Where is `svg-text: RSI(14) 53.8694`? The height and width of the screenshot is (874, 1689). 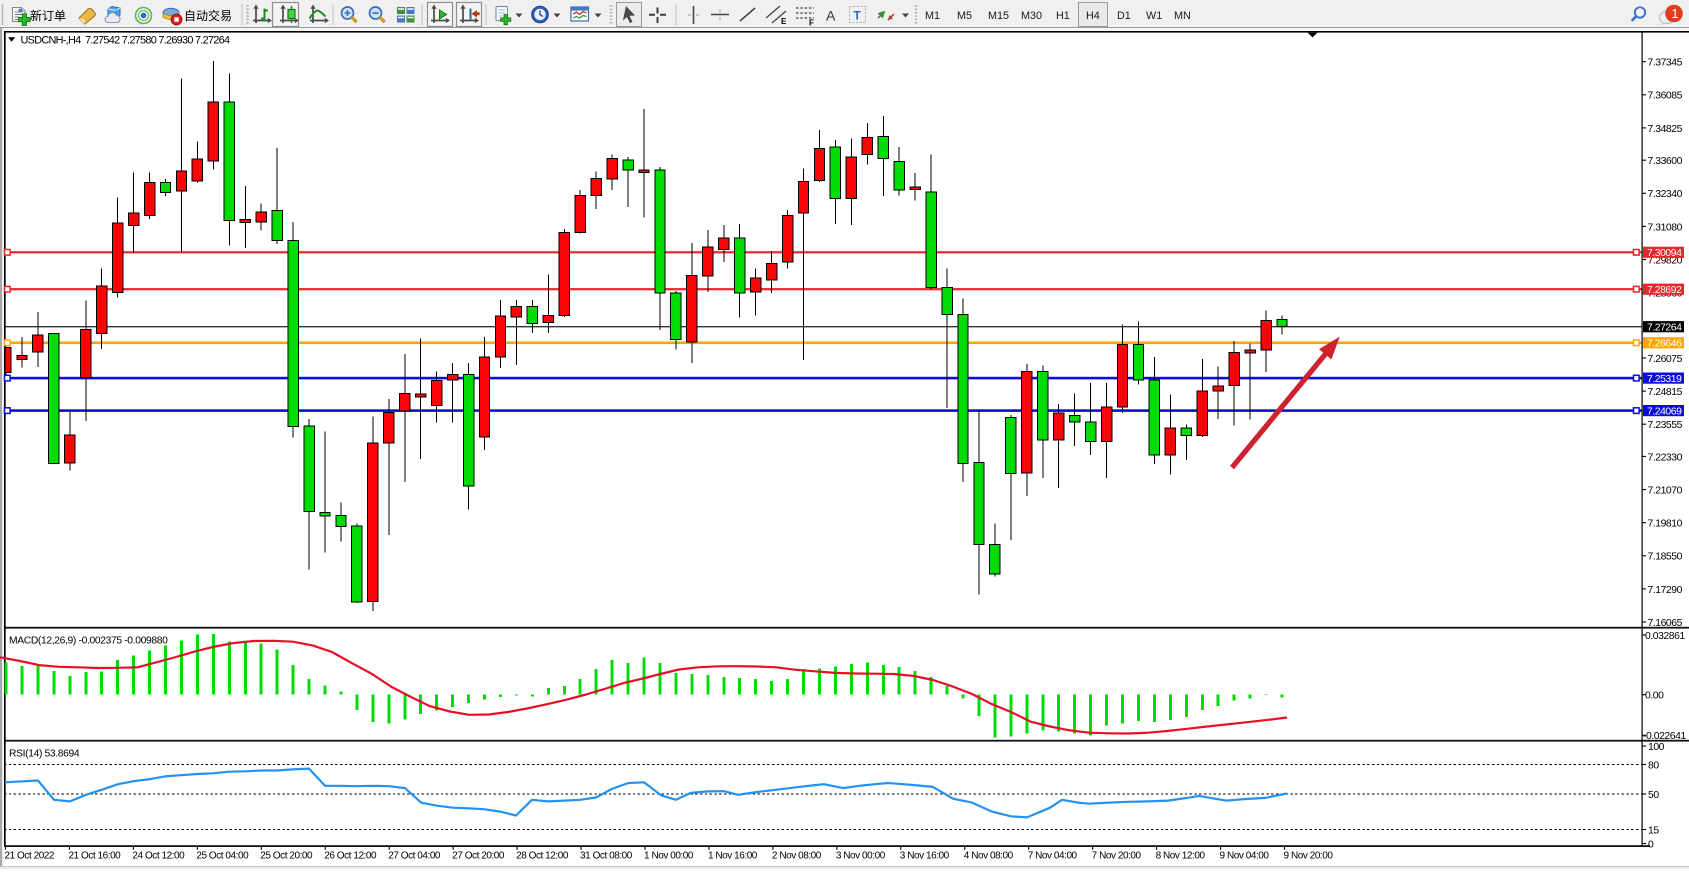
svg-text: RSI(14) 53.8694 is located at coordinates (44, 754).